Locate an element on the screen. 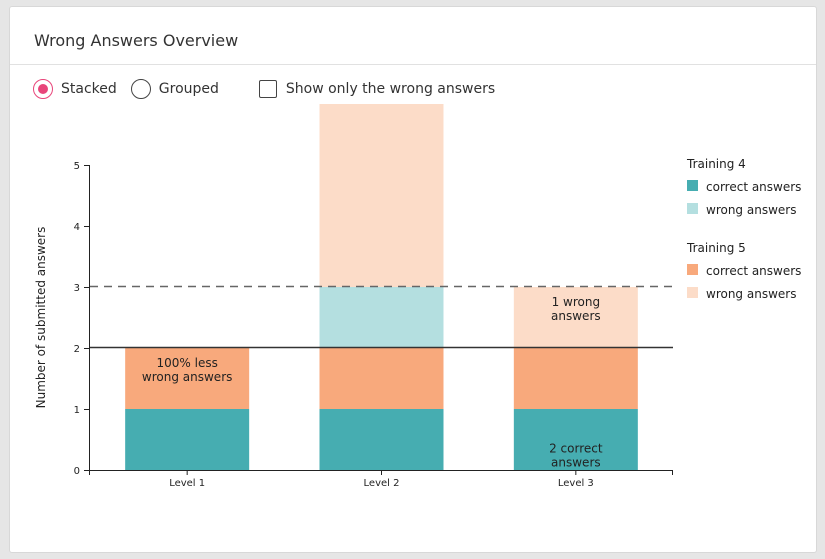 The width and height of the screenshot is (825, 559). card-title: Wrong Answers Overview is located at coordinates (136, 40).